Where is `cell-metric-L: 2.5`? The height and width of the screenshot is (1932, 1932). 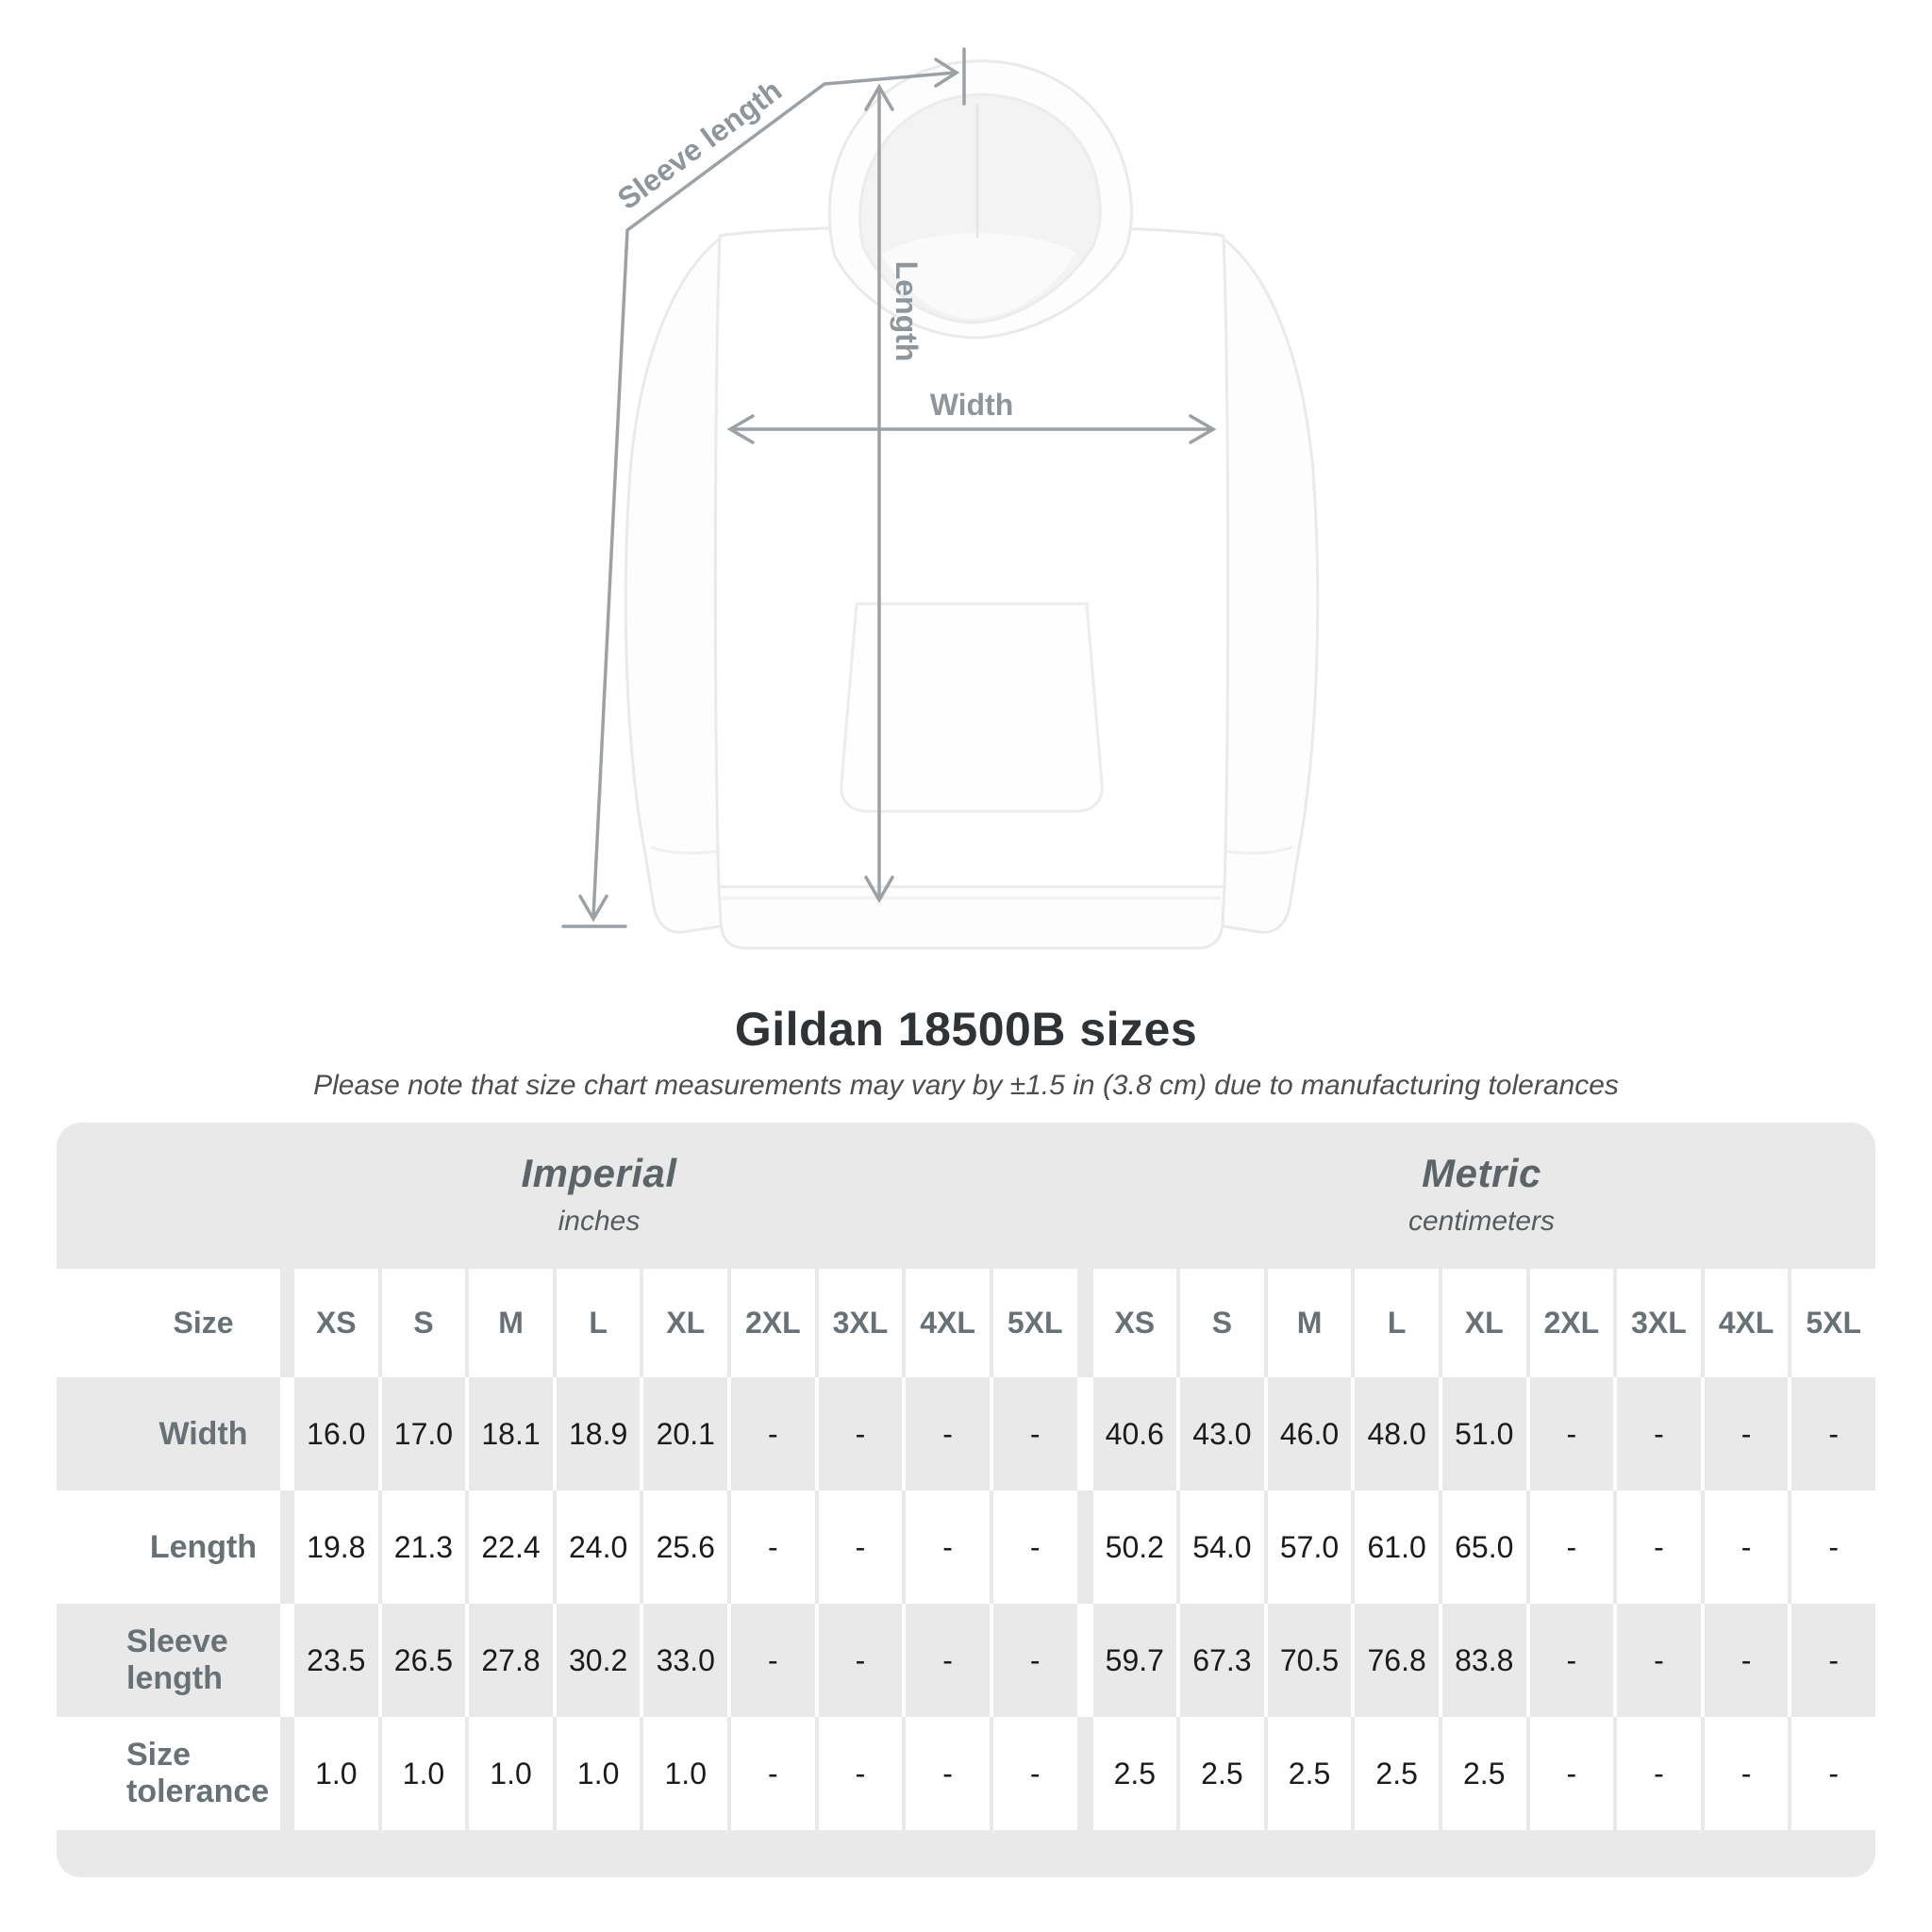
cell-metric-L: 2.5 is located at coordinates (1397, 1773).